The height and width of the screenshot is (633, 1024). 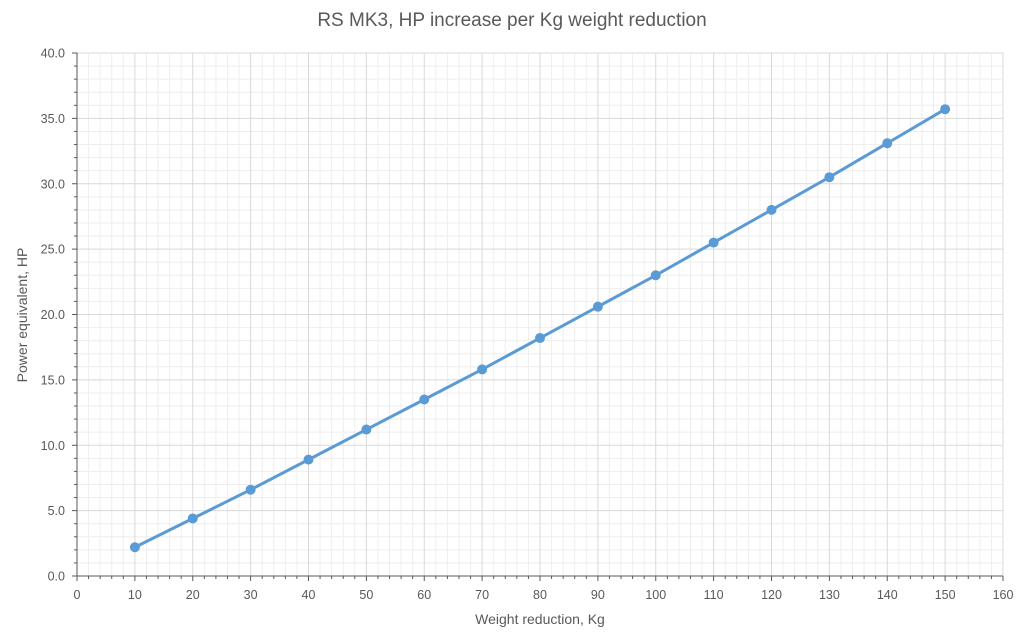 I want to click on y-tick-labels: 0.0 5.0 10.0 15.0 20.0 25.0 30.0 35.0 40.0, so click(x=53, y=315).